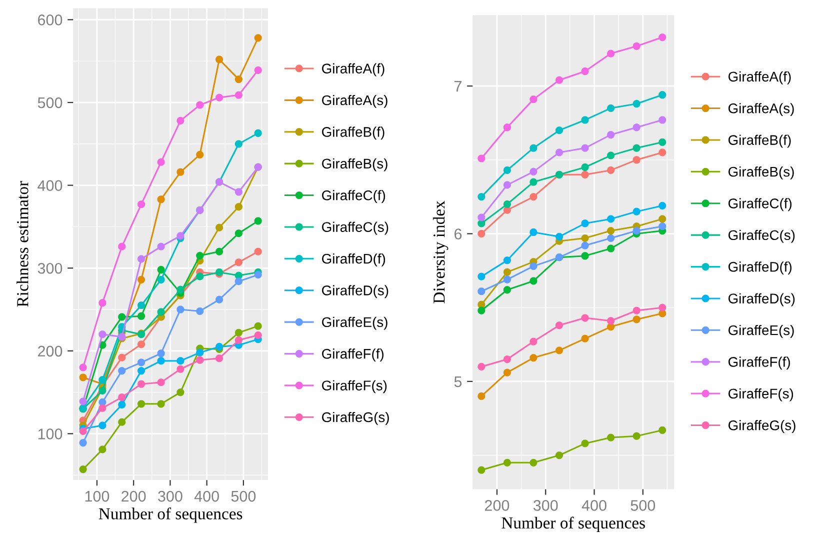  Describe the element at coordinates (458, 86) in the screenshot. I see `y-tick-label: 7` at that location.